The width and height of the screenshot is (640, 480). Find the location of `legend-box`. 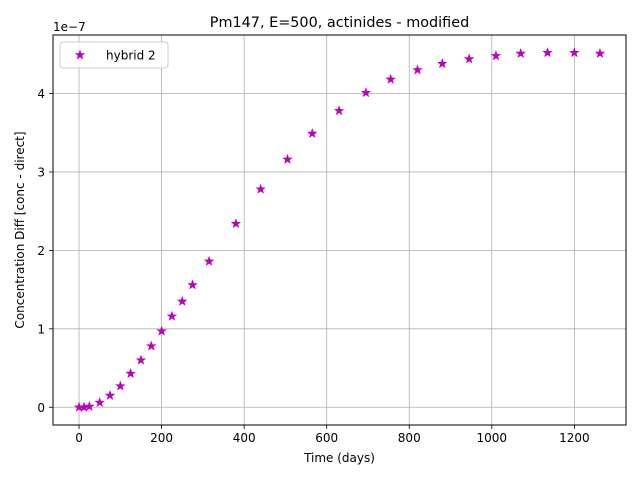

legend-box is located at coordinates (114, 55).